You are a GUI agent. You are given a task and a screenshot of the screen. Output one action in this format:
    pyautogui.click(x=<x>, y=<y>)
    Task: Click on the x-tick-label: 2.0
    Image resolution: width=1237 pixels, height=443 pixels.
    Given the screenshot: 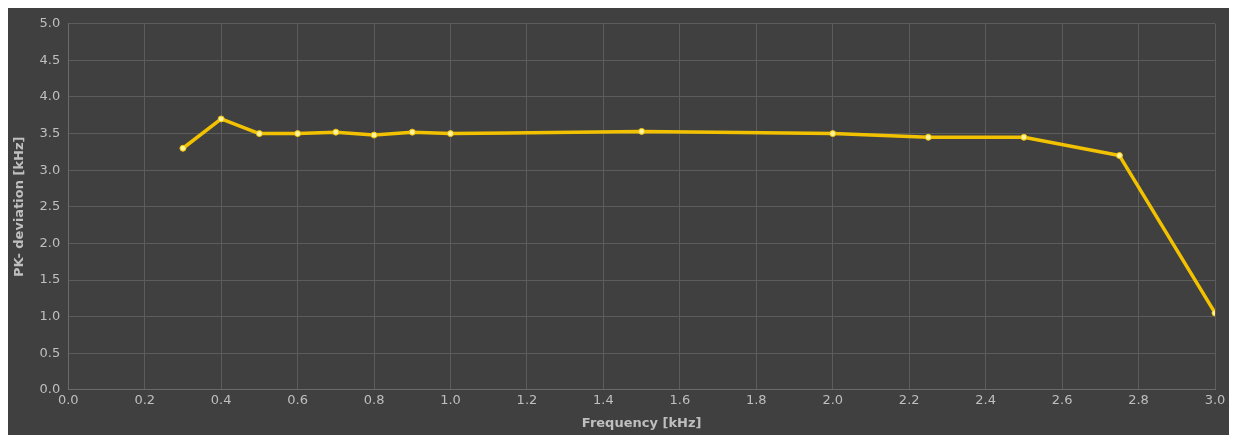 What is the action you would take?
    pyautogui.click(x=833, y=399)
    